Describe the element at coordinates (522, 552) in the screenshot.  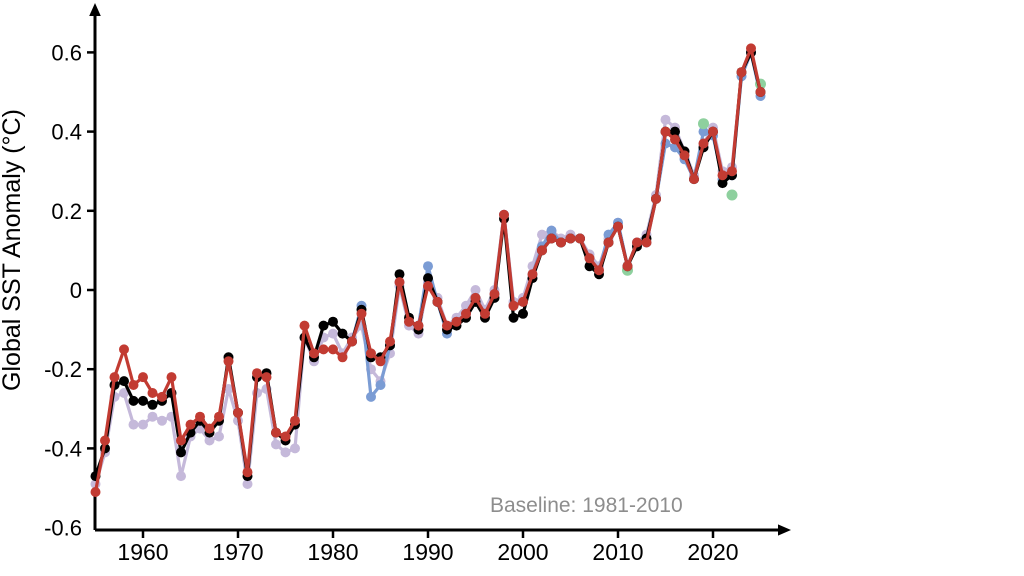
I see `x-tick-label: 2000` at that location.